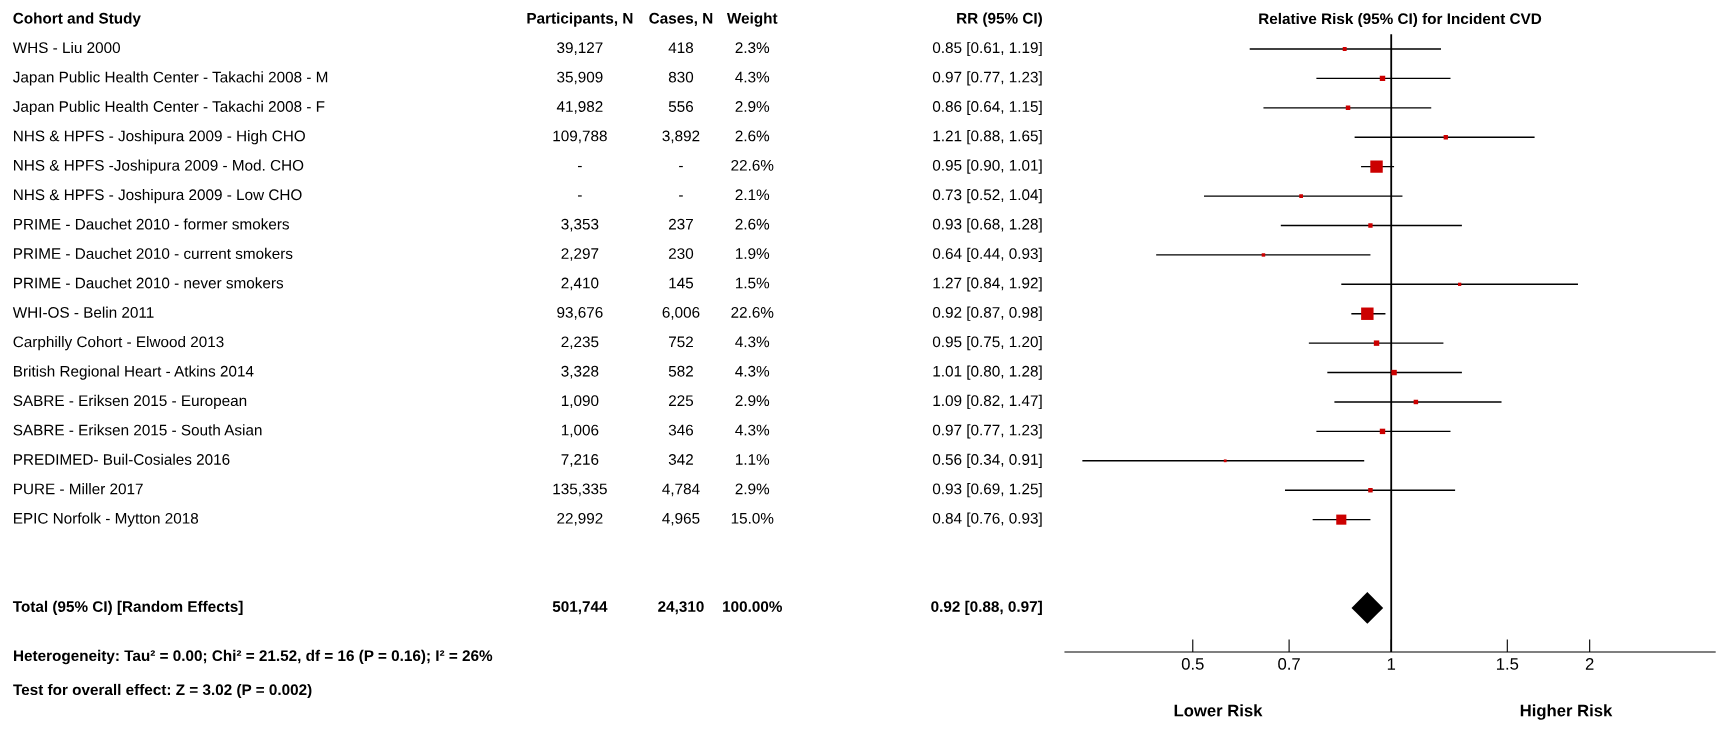 The width and height of the screenshot is (1716, 730). I want to click on text: 1.01 [0.80, 1.28], so click(987, 372).